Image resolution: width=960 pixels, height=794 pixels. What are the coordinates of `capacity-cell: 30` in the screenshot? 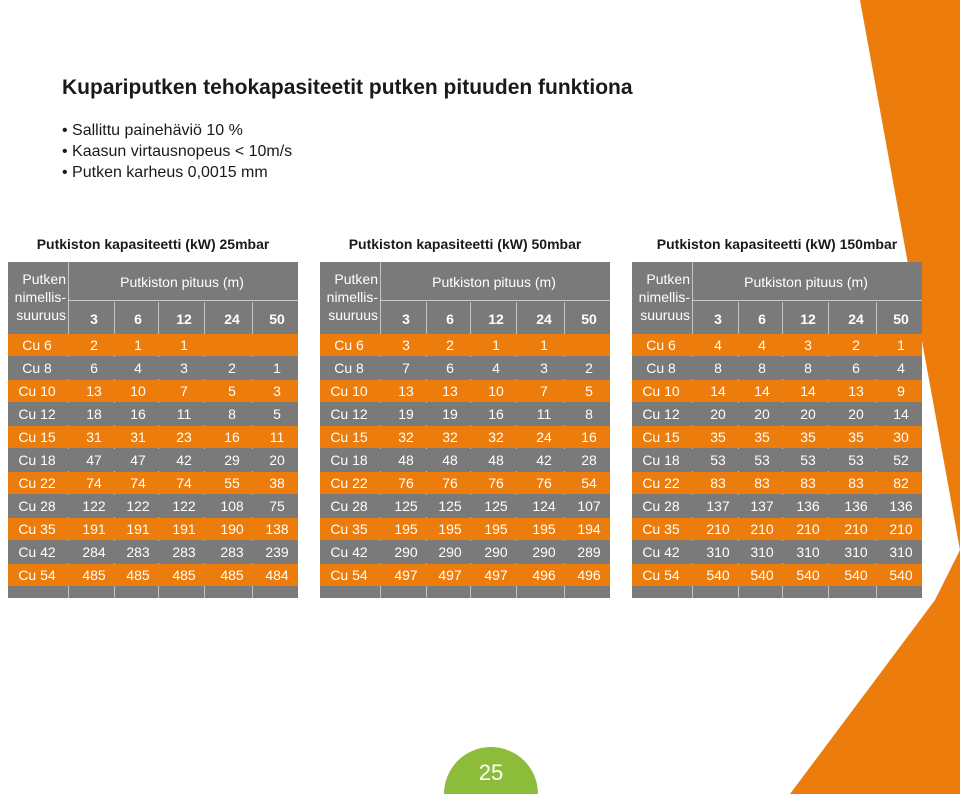 It's located at (901, 437).